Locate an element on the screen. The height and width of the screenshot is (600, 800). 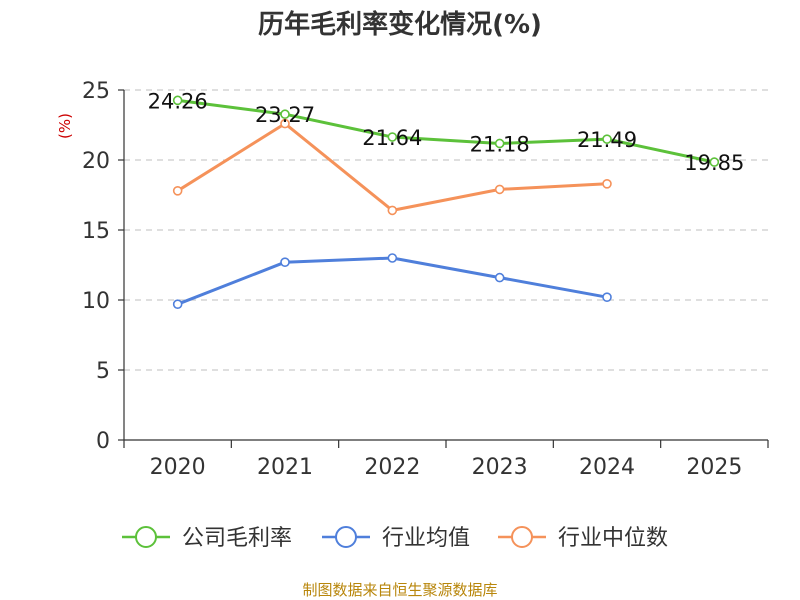
data-label: 21.64 is located at coordinates (392, 138).